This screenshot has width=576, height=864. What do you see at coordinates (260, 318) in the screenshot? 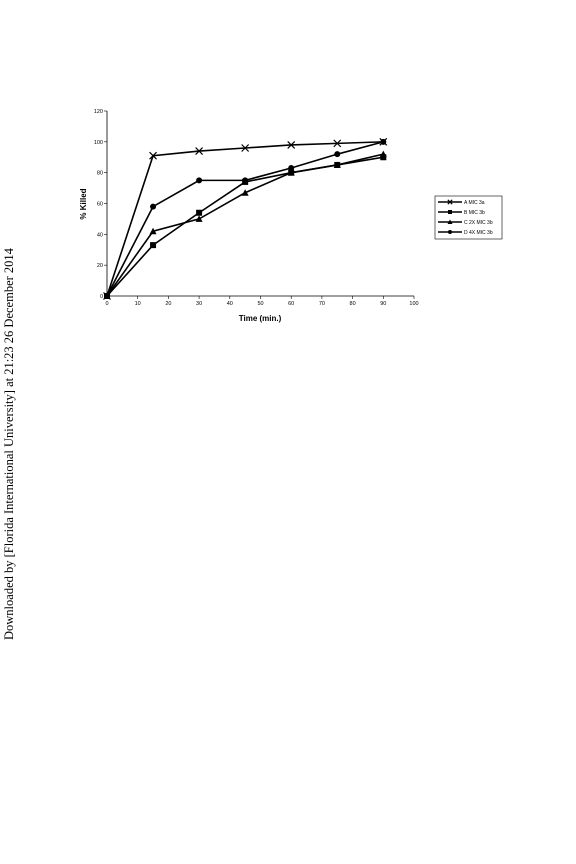
I see `x-axis-title: Time (min.)` at bounding box center [260, 318].